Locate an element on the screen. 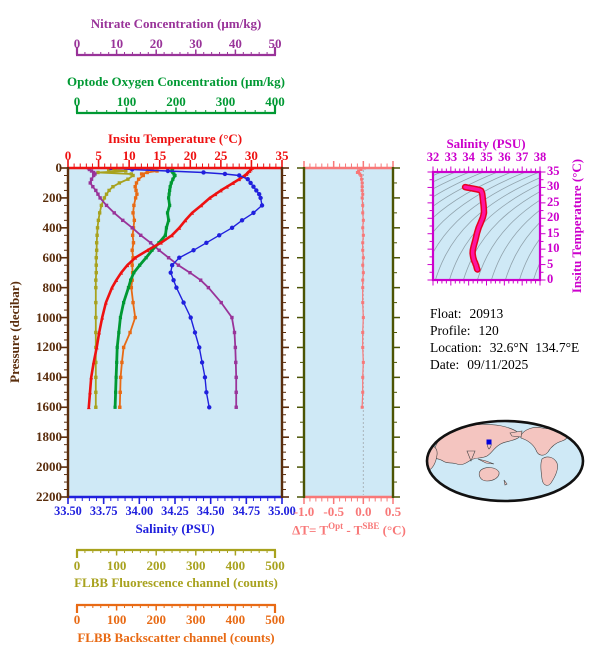 This screenshot has width=609, height=663. tick-label: 0.0 is located at coordinates (363, 511).